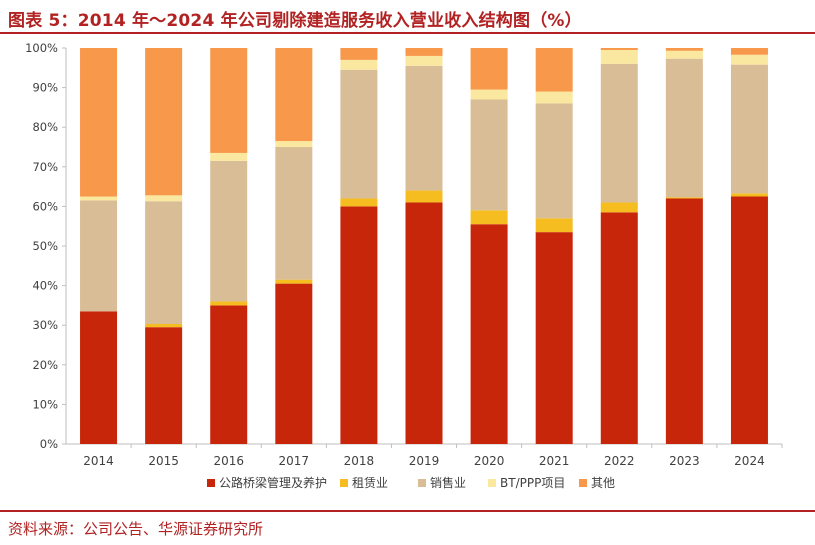  I want to click on x-tick-label: 2017, so click(294, 461).